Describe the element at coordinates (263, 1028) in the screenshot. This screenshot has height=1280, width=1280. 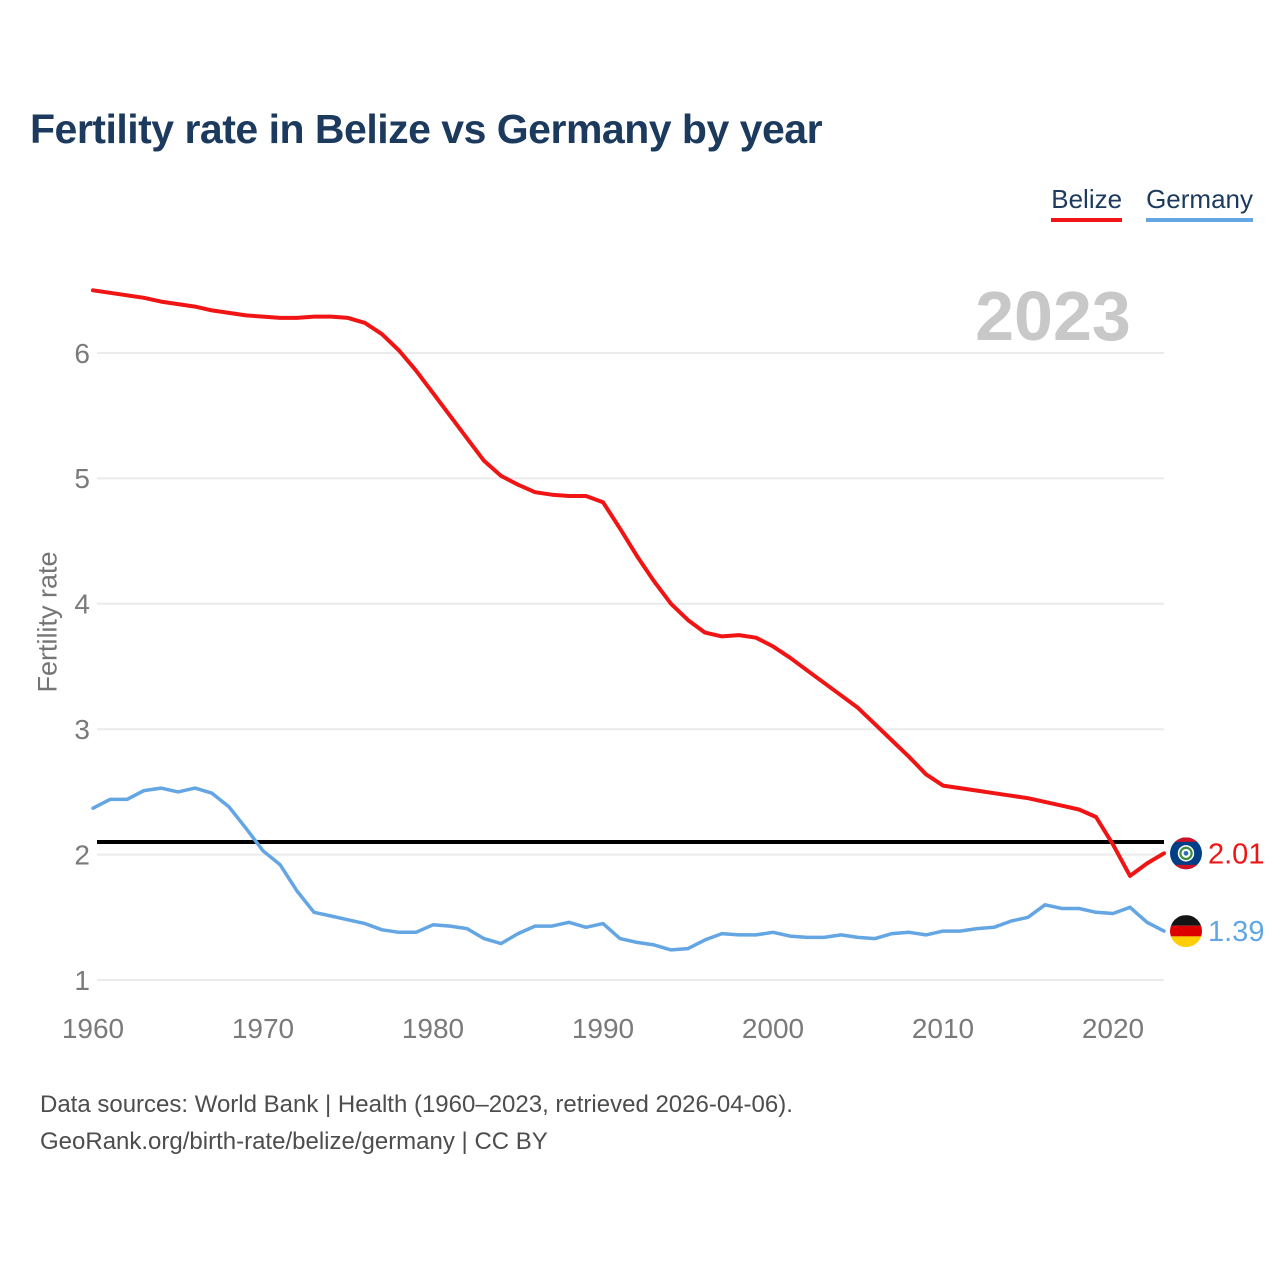
I see `x-tick-label-1970: 1970` at that location.